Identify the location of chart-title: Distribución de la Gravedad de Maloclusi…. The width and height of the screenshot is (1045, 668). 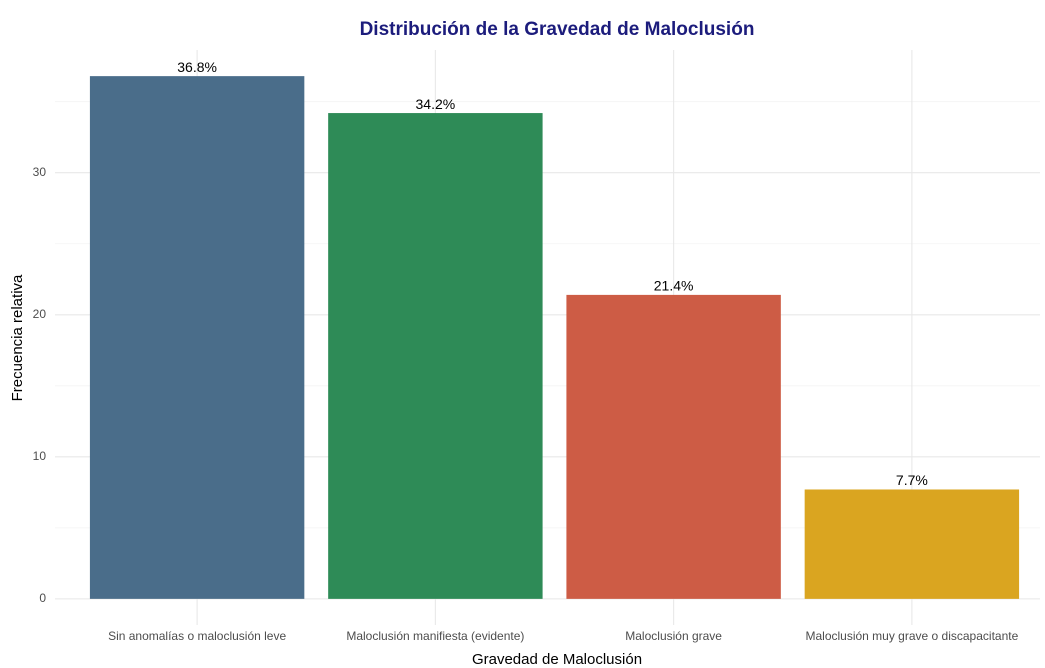
(557, 29).